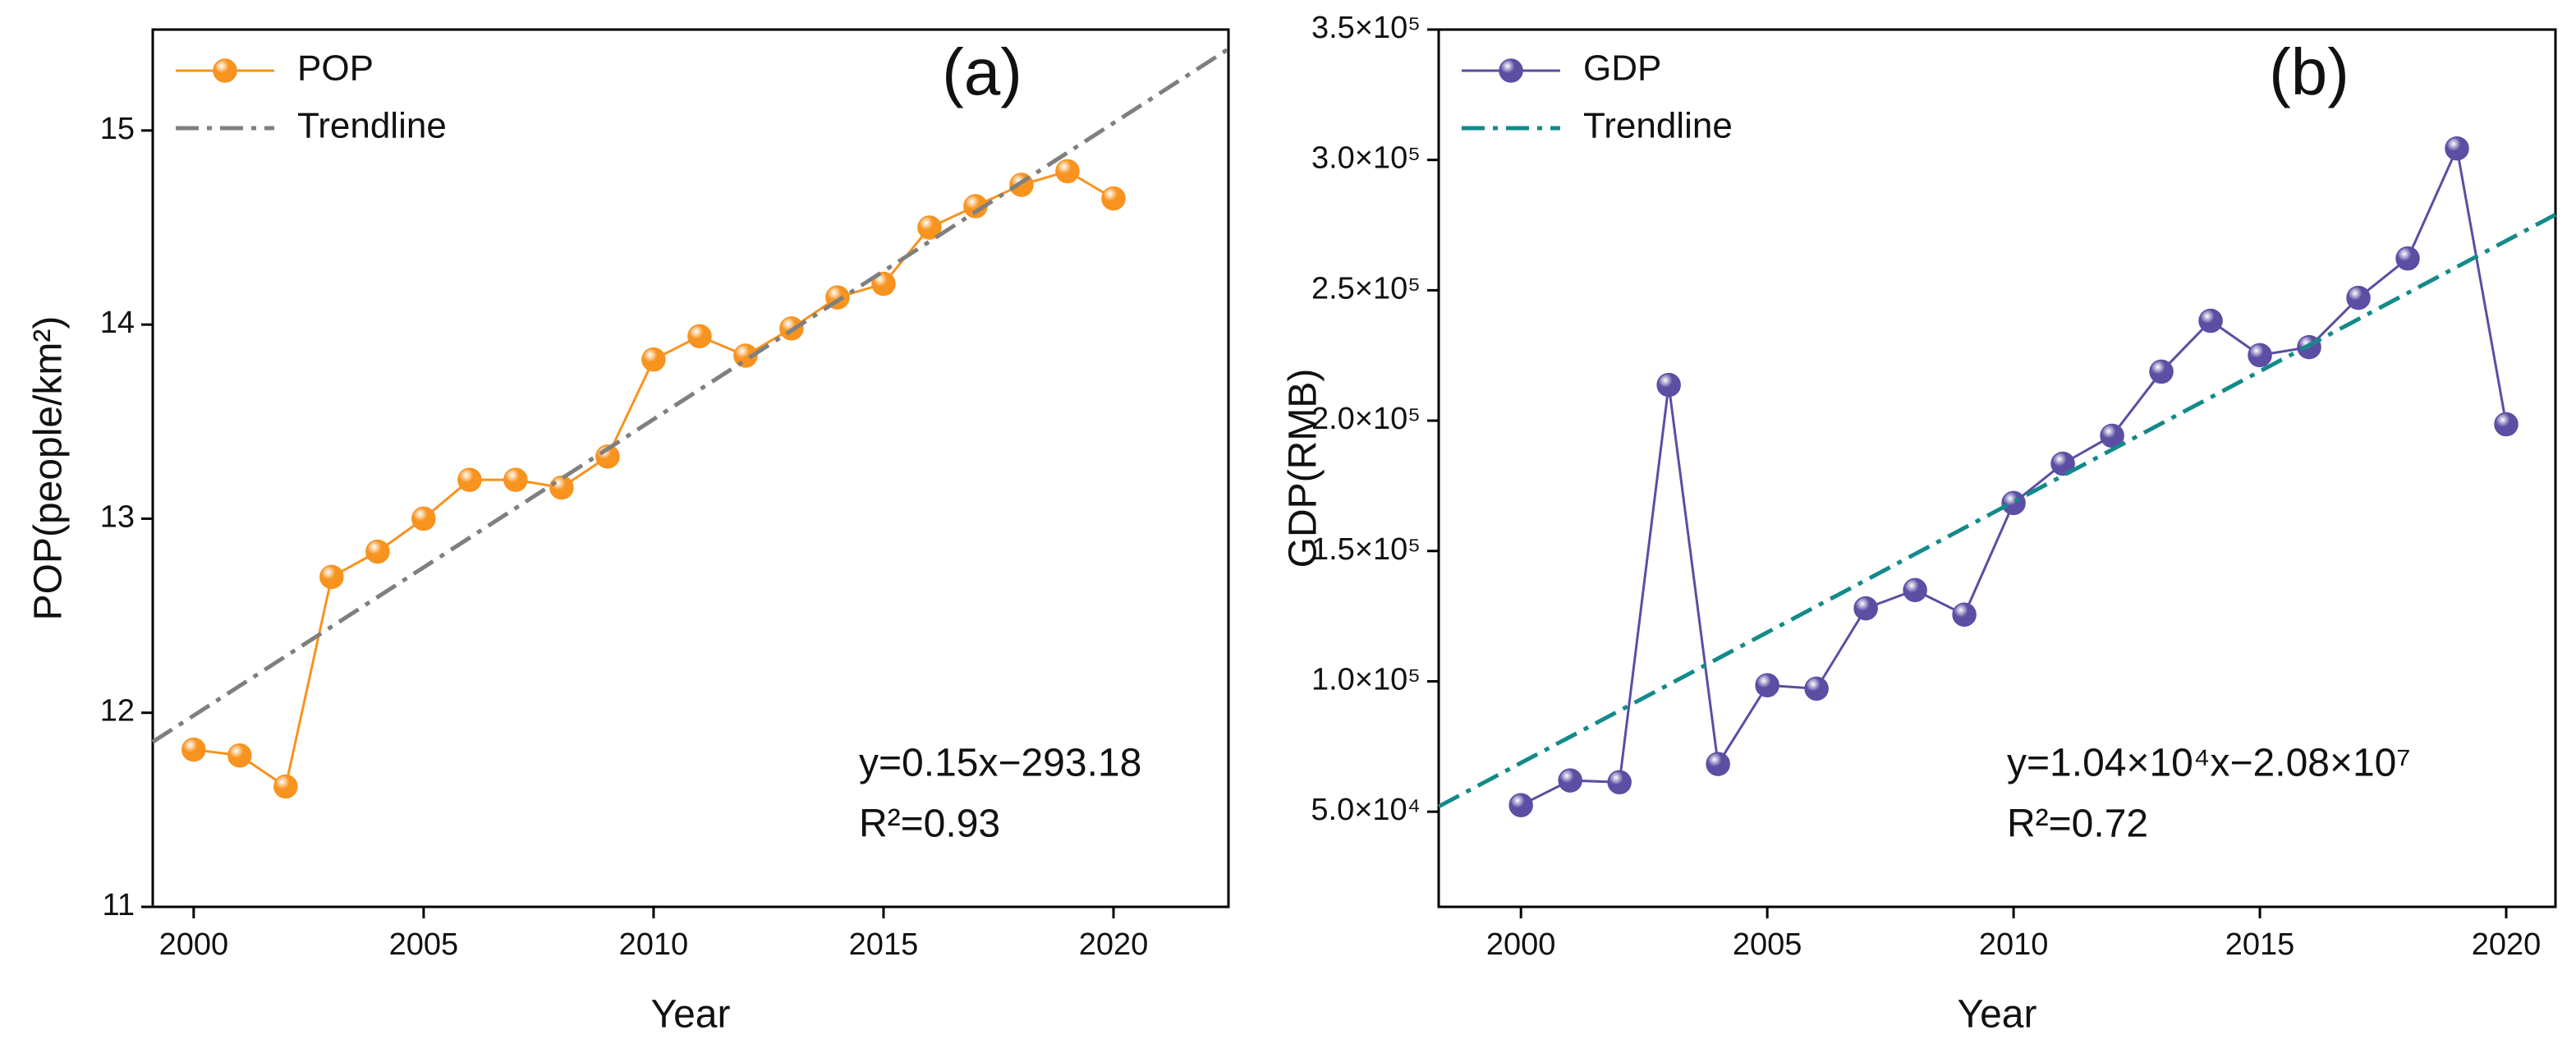  What do you see at coordinates (1622, 68) in the screenshot?
I see `legend-label: GDP` at bounding box center [1622, 68].